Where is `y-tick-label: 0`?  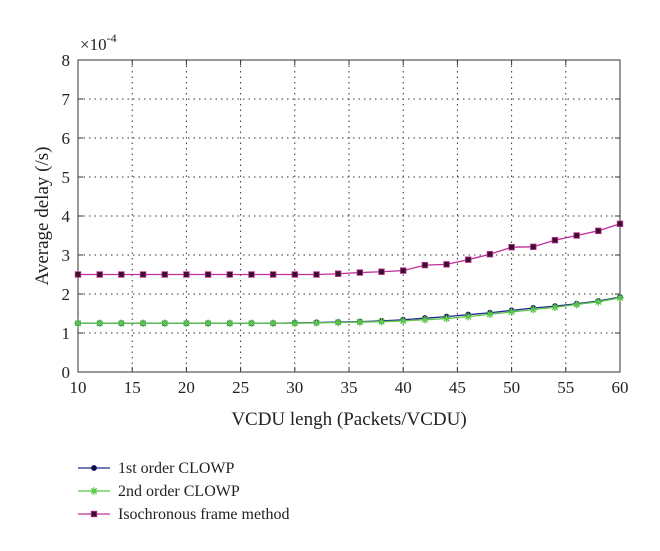 y-tick-label: 0 is located at coordinates (66, 372).